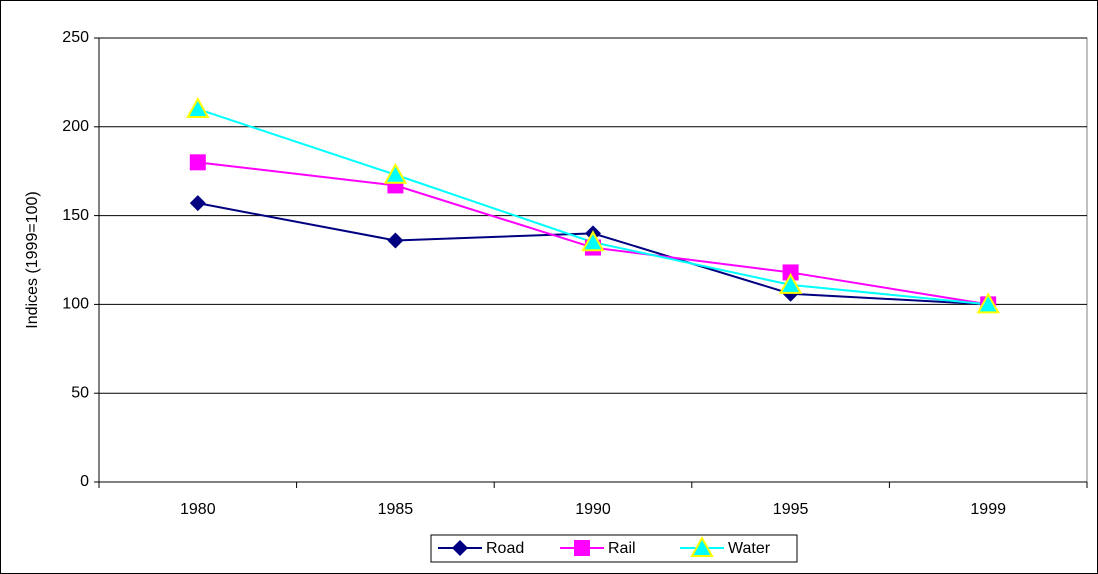 This screenshot has width=1098, height=574. What do you see at coordinates (791, 509) in the screenshot?
I see `x-tick-label: 1995` at bounding box center [791, 509].